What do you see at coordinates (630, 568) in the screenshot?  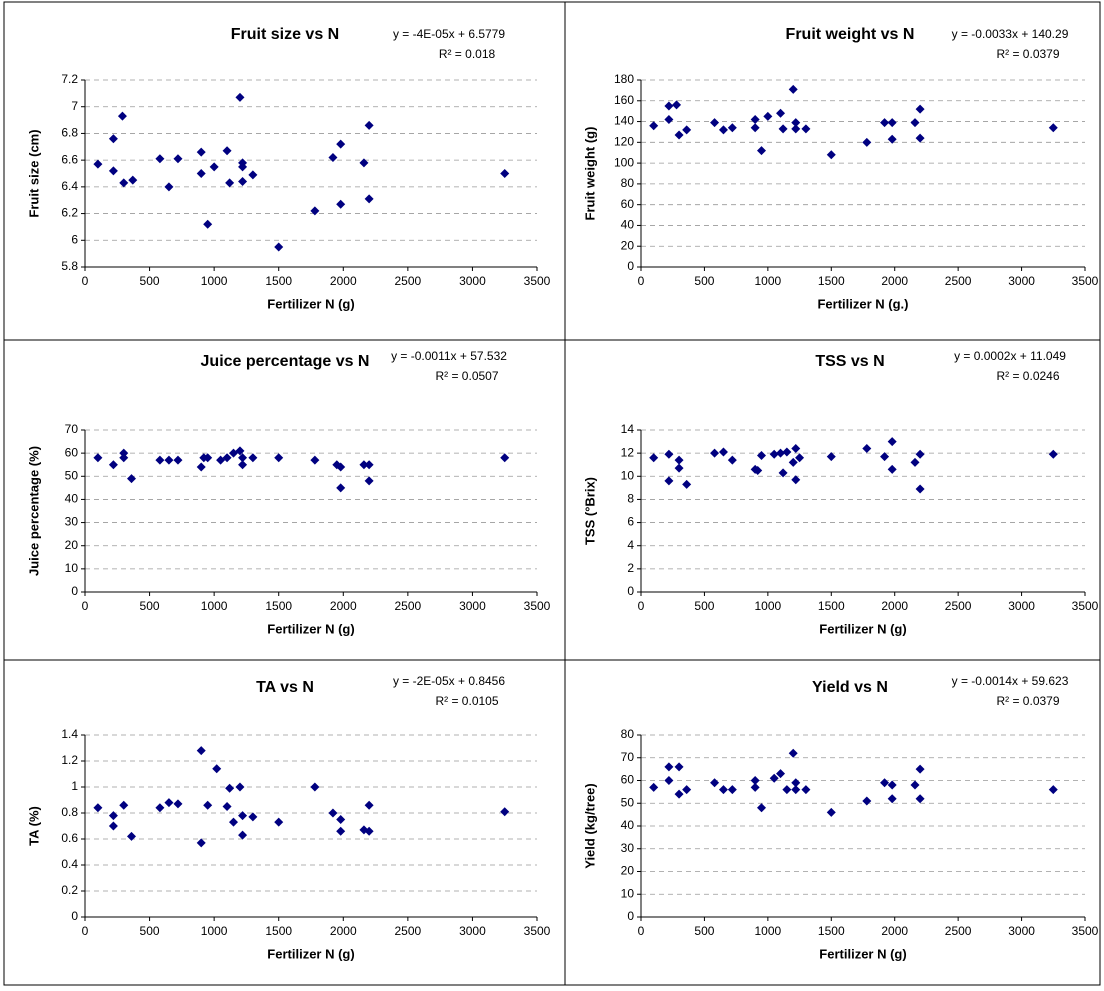 I see `y-tick-label: 2` at bounding box center [630, 568].